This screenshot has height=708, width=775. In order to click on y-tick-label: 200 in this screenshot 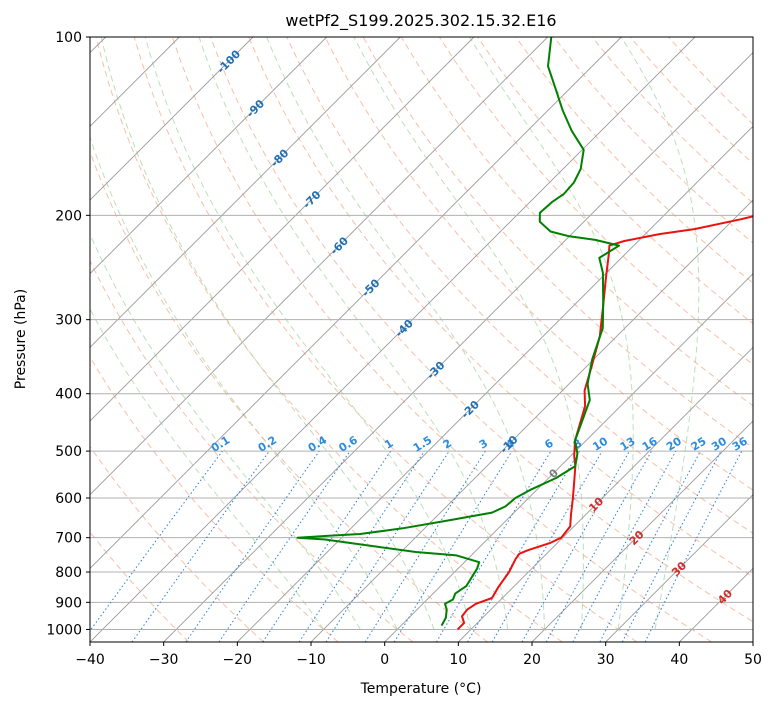, I will do `click(68, 216)`.